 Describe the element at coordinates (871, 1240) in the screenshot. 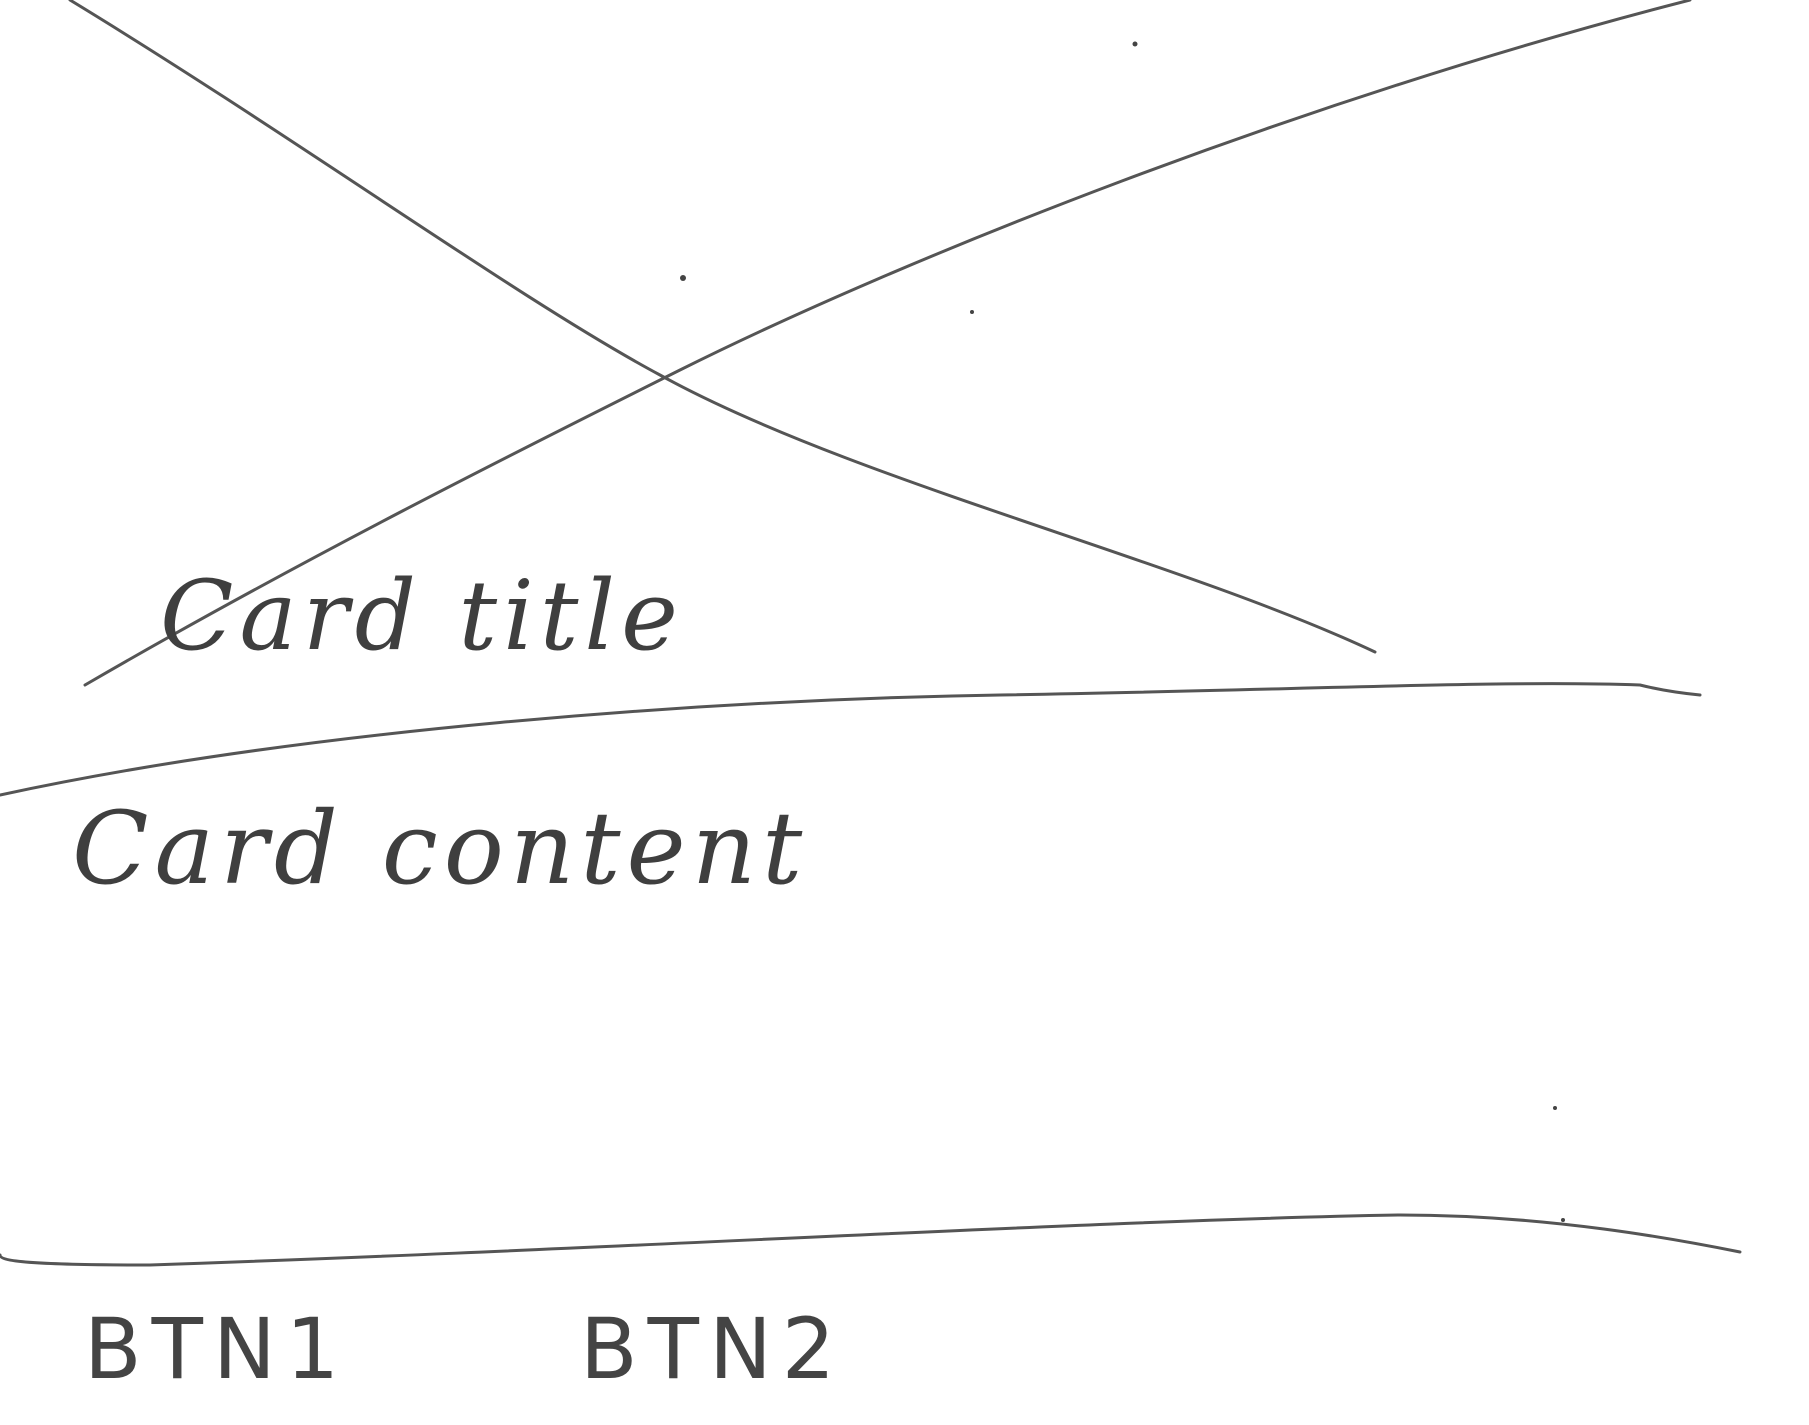

I see `divider-bottom` at that location.